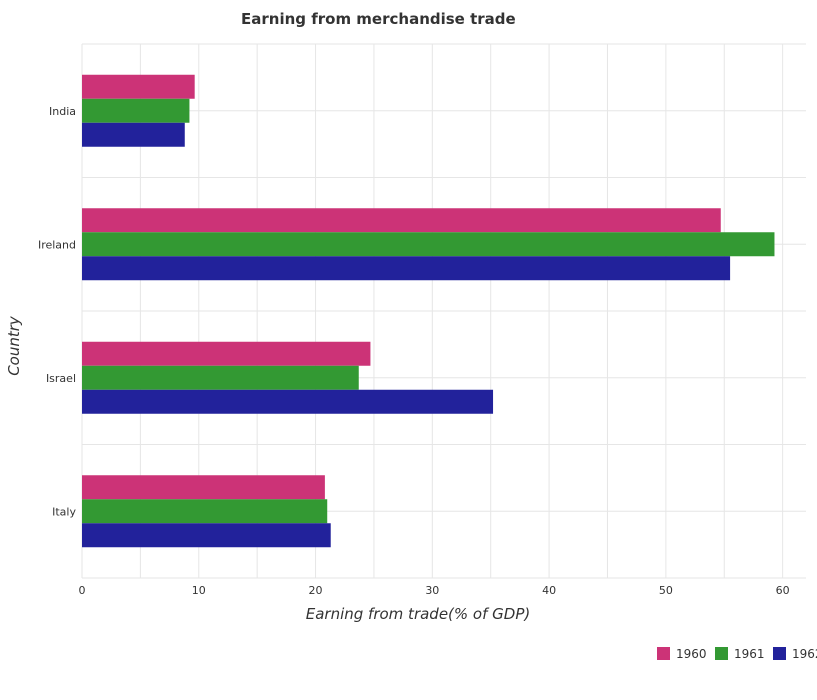 This screenshot has width=817, height=700. I want to click on bar-ireland-1960, so click(401, 220).